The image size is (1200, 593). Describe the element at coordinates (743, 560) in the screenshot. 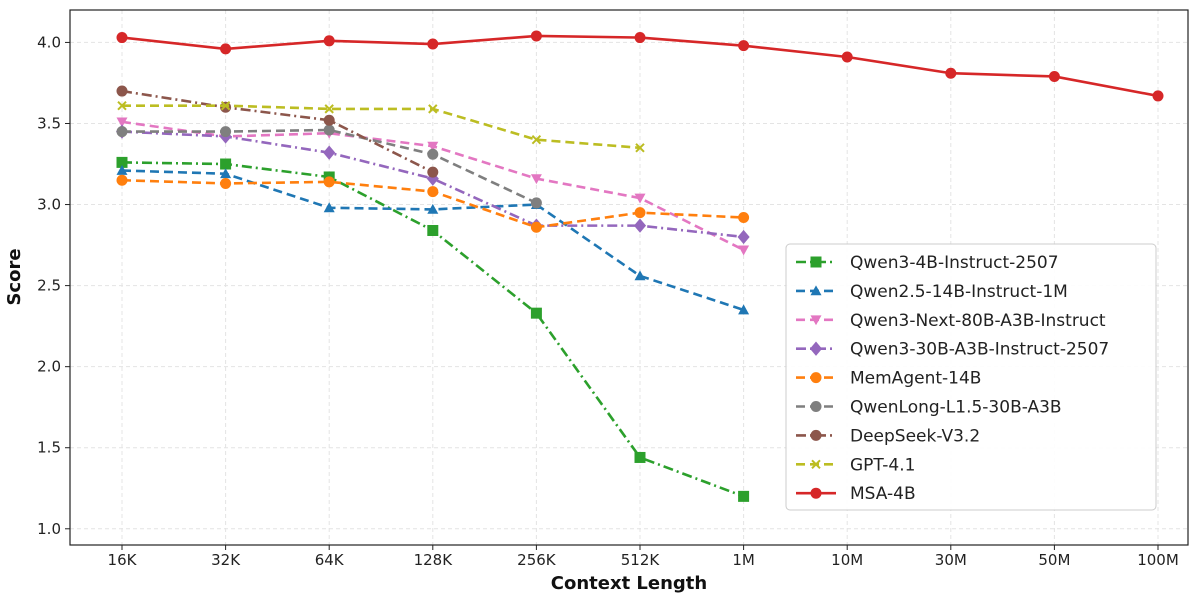

I see `x-tick-label: 1M` at that location.